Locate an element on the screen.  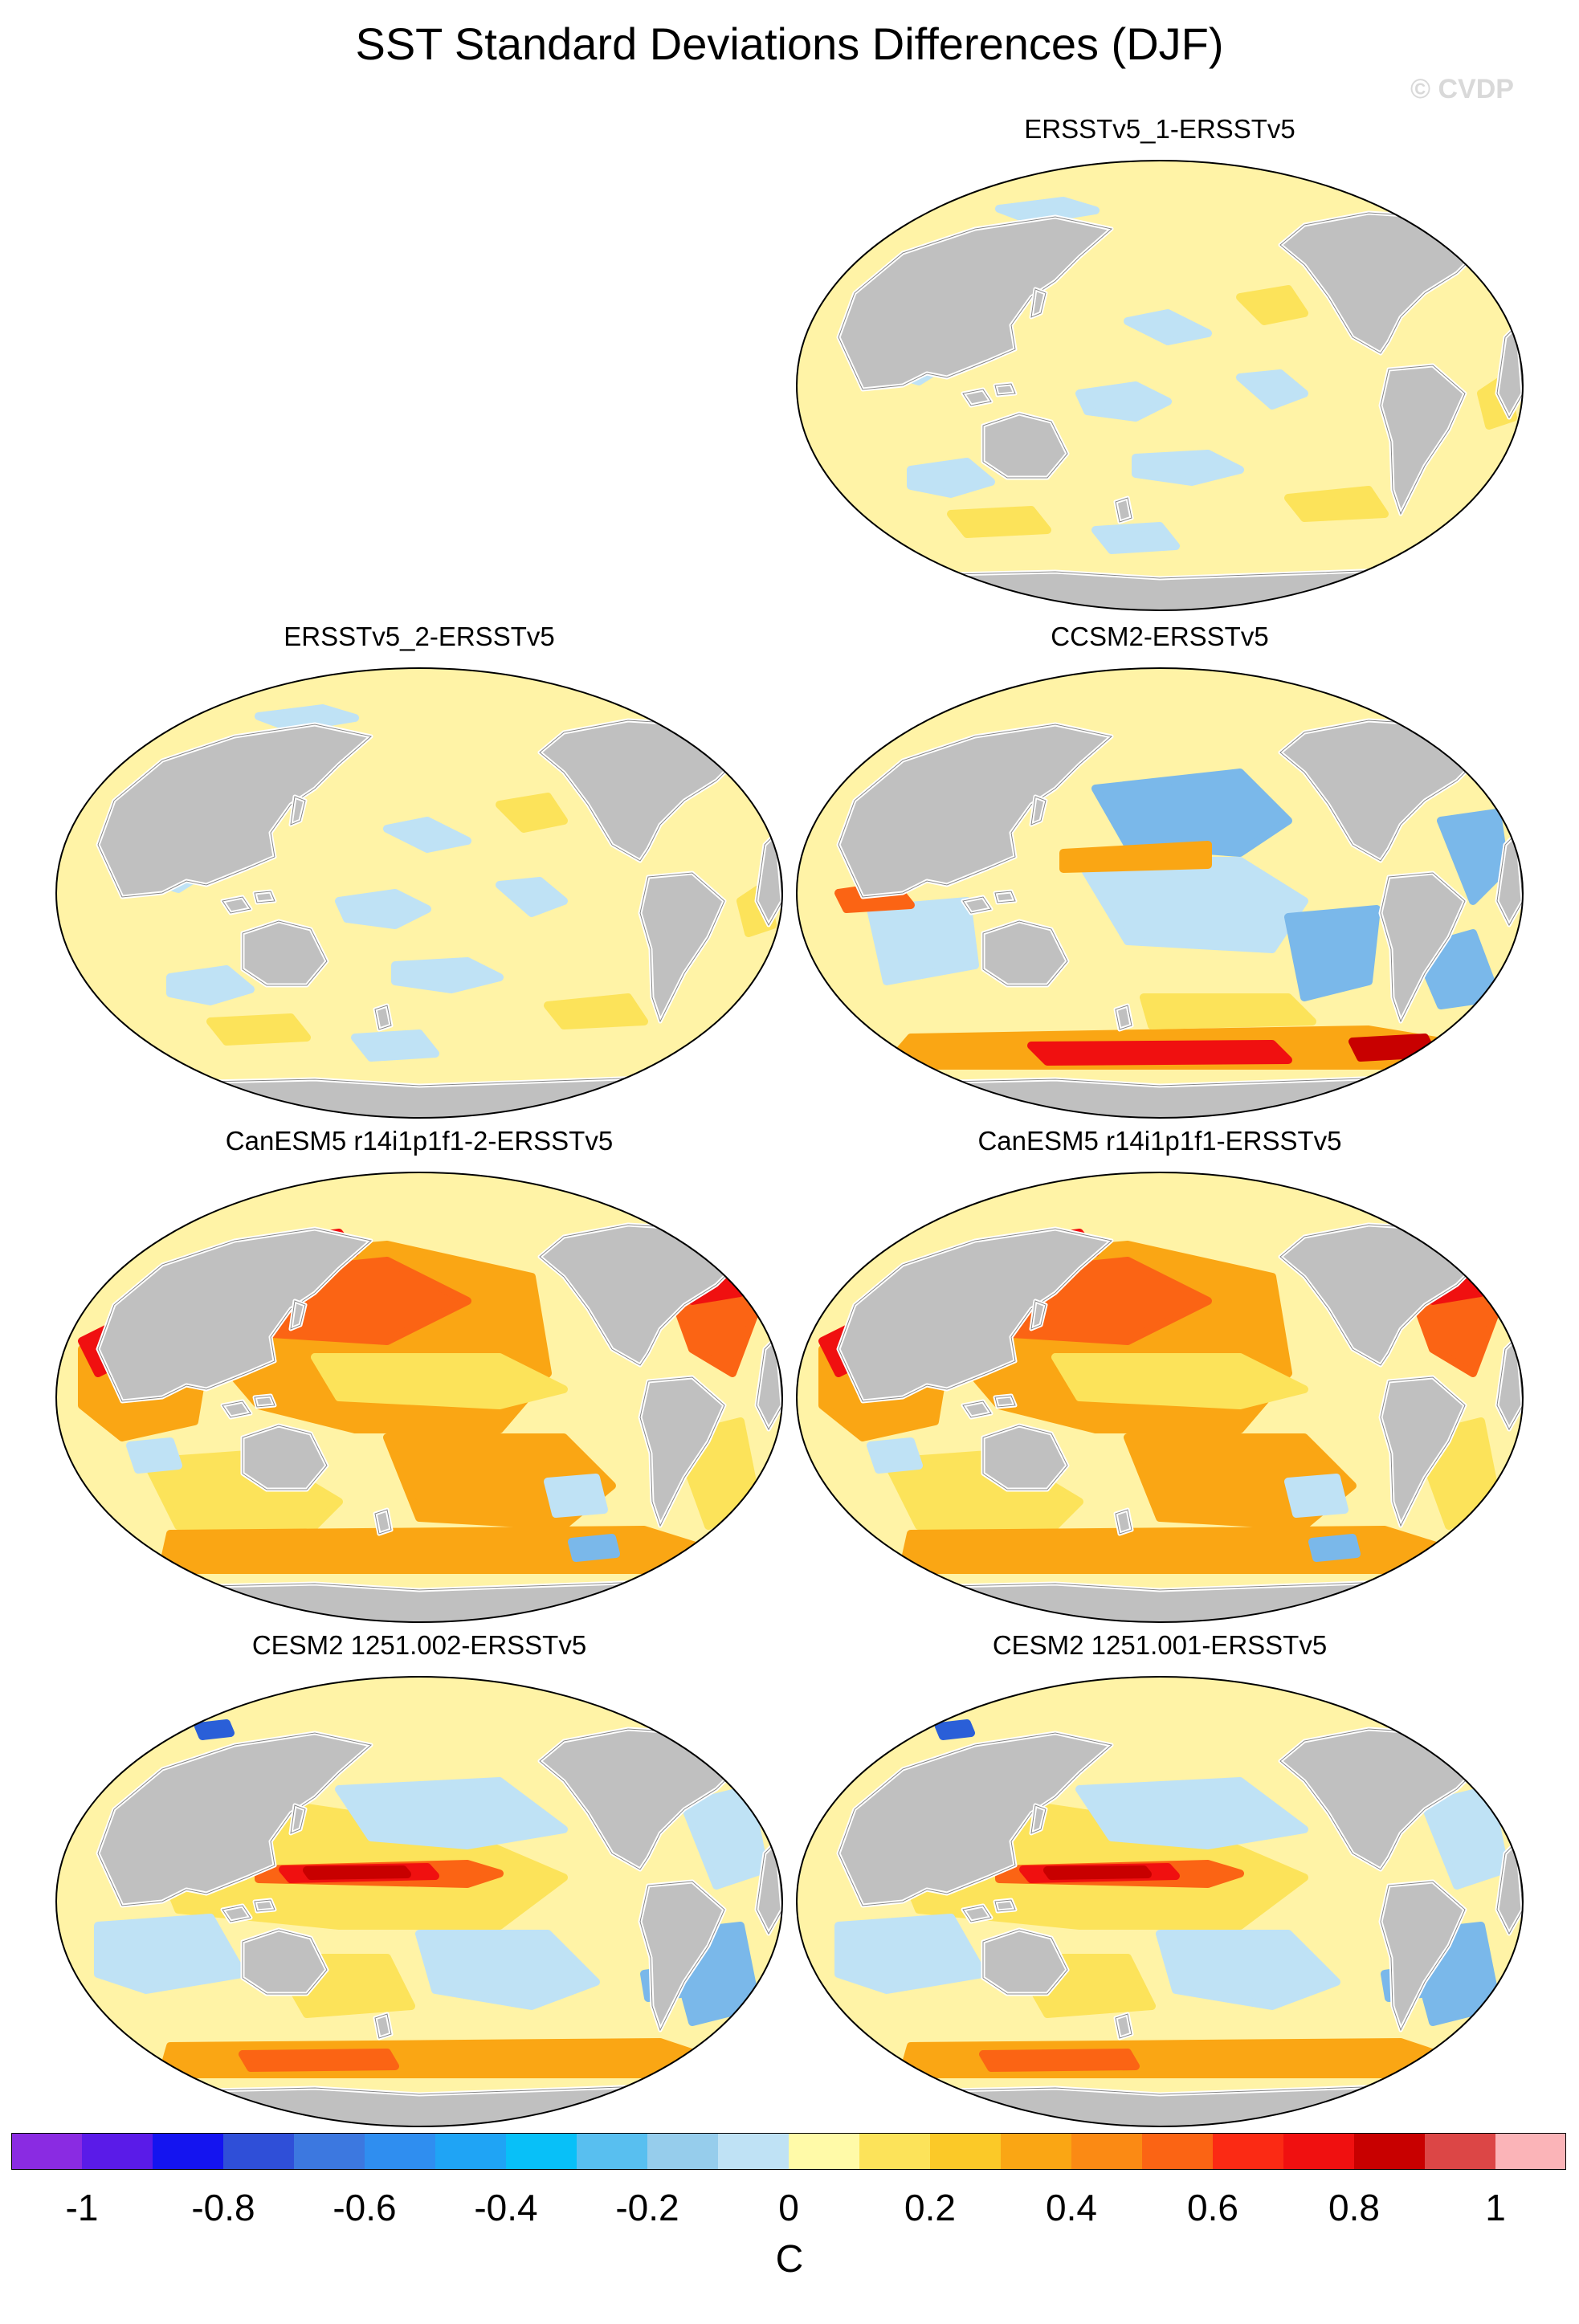
colorbar-tick-label: 0.4 is located at coordinates (1071, 2208).